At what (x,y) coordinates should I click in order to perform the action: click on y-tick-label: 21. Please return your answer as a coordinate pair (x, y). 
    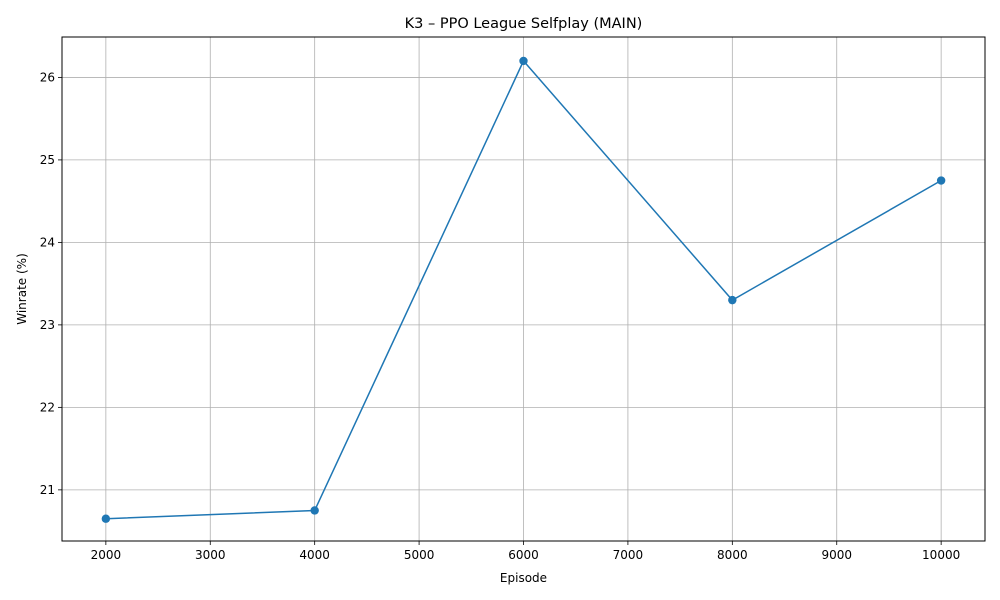
    Looking at the image, I should click on (47, 490).